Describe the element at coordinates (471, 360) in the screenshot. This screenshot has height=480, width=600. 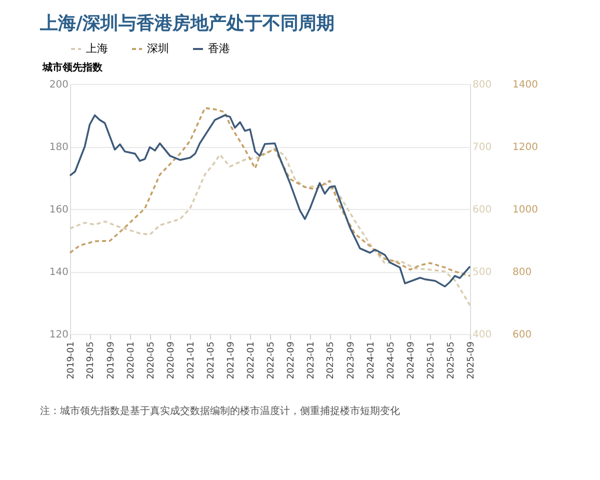
I see `x-tick-label: 2025-09` at that location.